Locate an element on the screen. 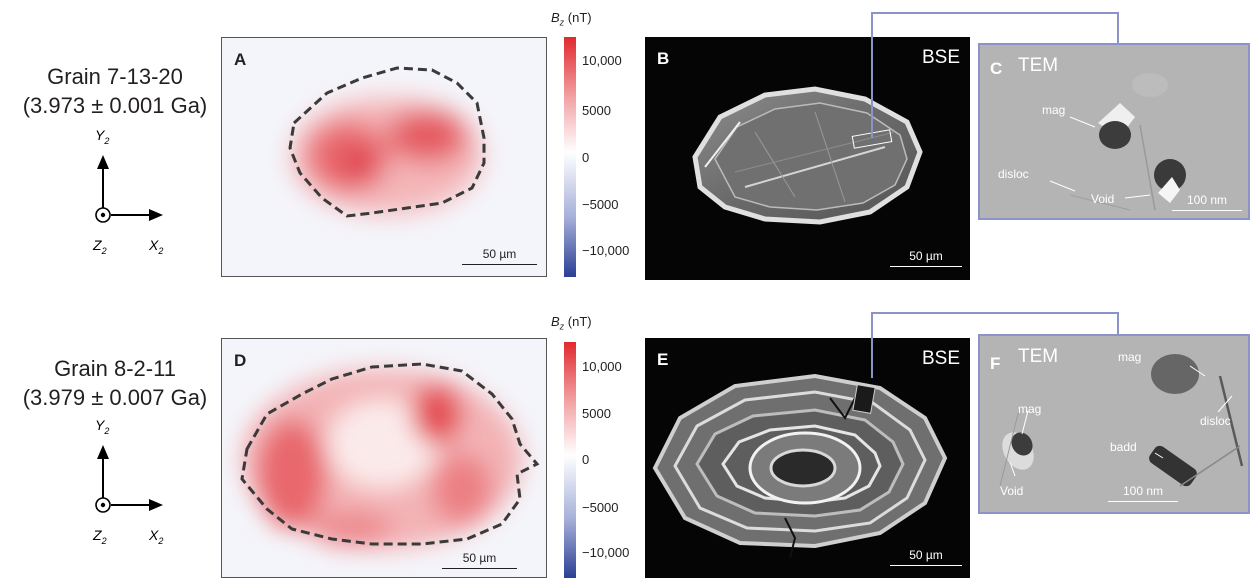 This screenshot has width=1250, height=578. grain-name: Grain 7-13-20 is located at coordinates (115, 76).